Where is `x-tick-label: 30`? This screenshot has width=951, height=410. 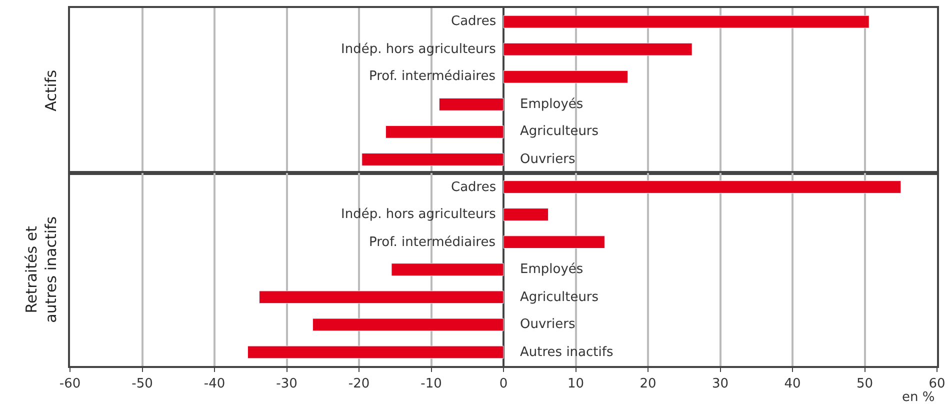 x-tick-label: 30 is located at coordinates (720, 384).